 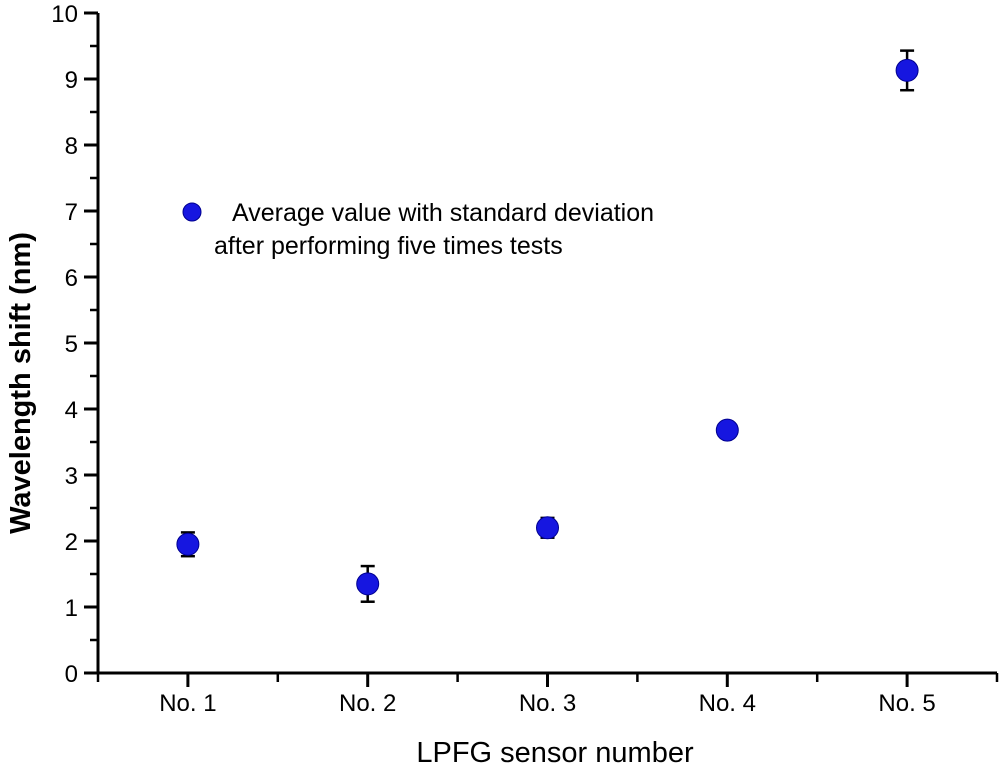 I want to click on y-tick-label: 6, so click(x=71, y=278).